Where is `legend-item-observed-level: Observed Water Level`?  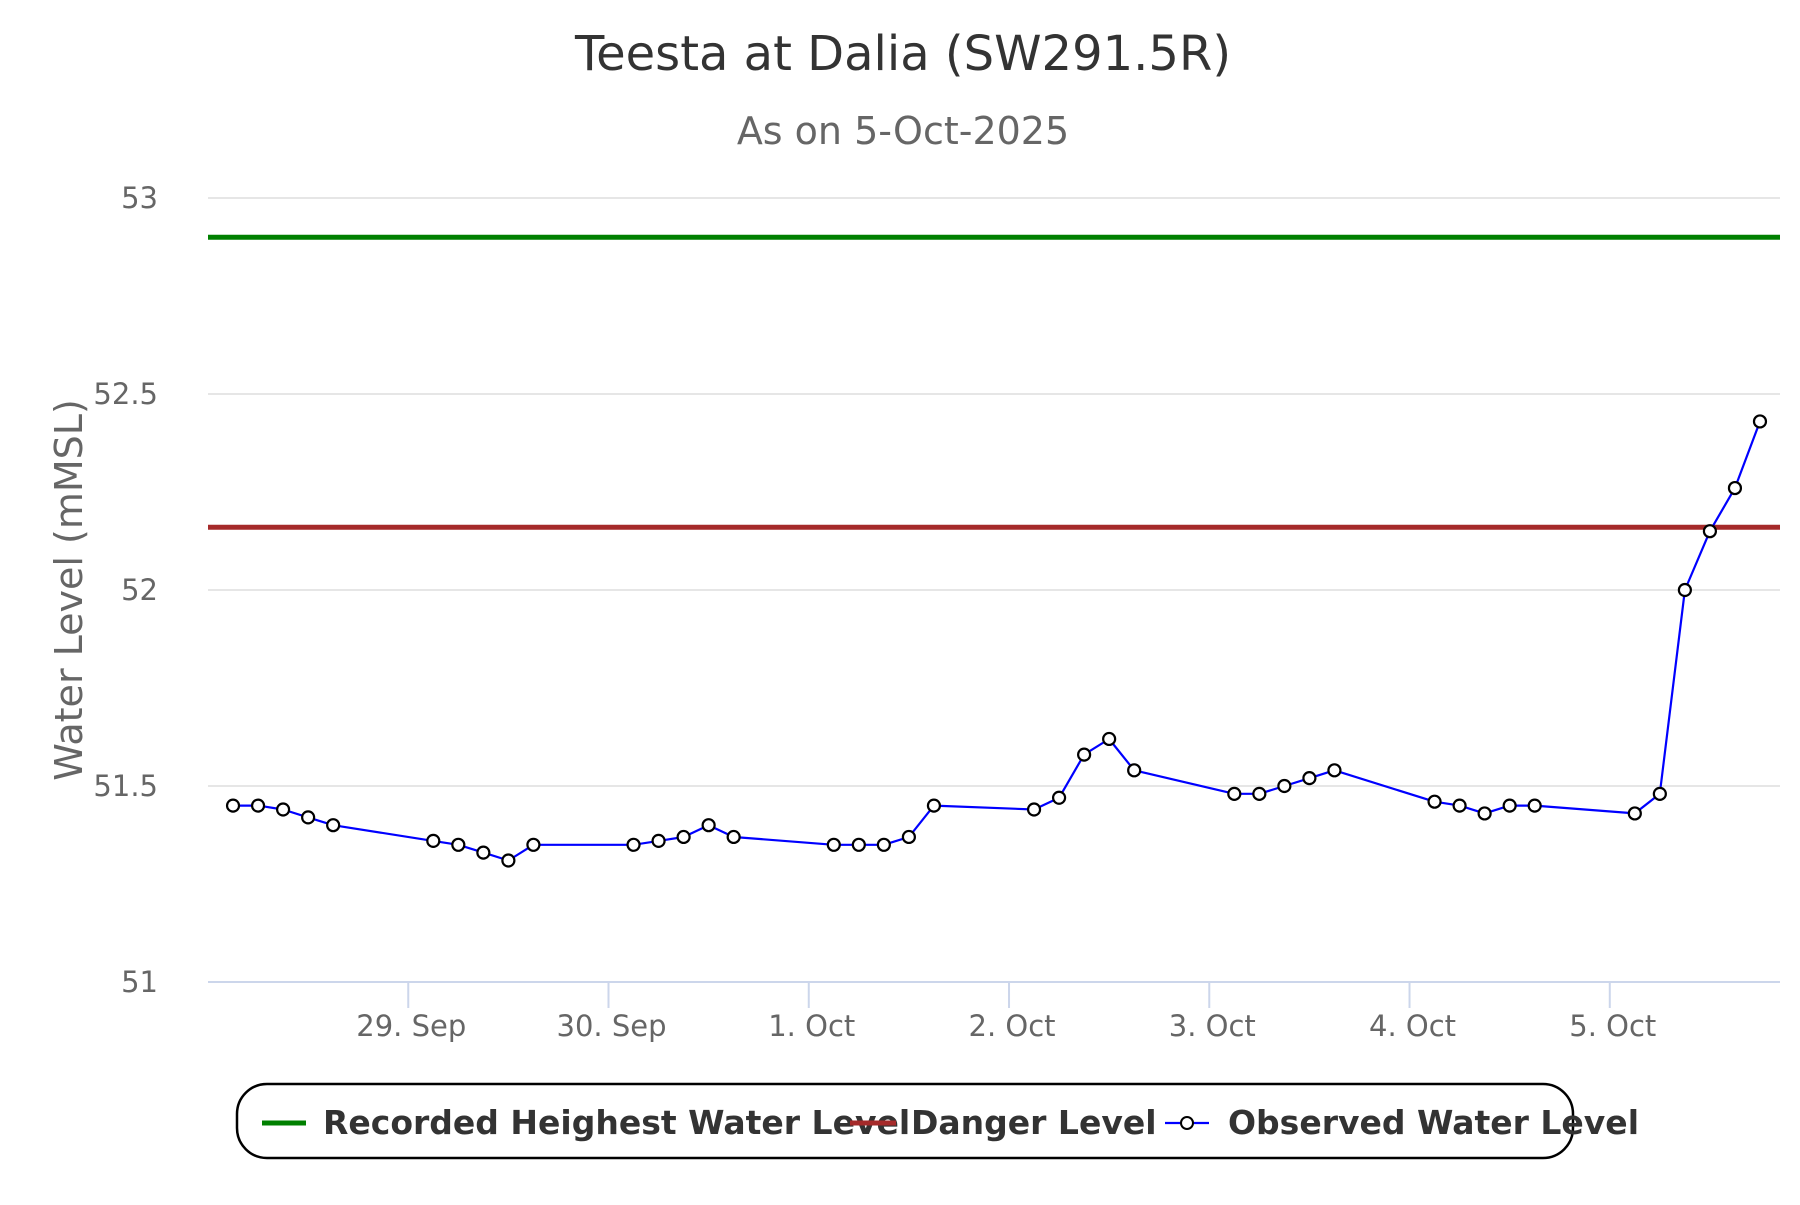
legend-item-observed-level: Observed Water Level is located at coordinates (1402, 1122).